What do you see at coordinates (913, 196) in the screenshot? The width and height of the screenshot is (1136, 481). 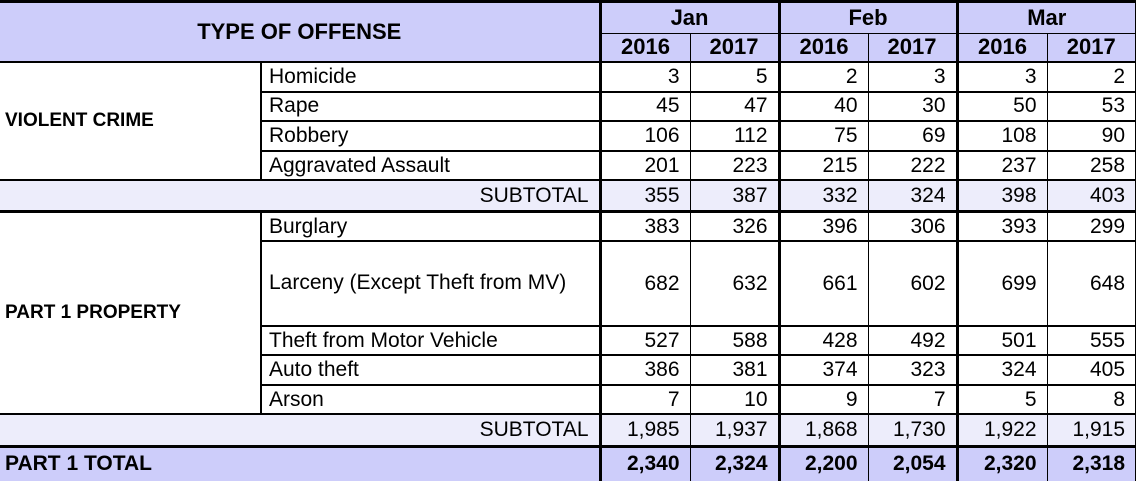 I see `subtotal-value: 324` at bounding box center [913, 196].